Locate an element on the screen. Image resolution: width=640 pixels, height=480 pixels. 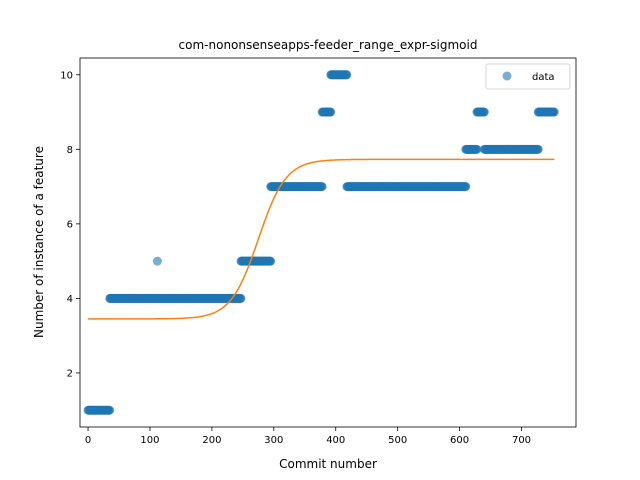
y-axis-ticks: 2 4 6 8 10 is located at coordinates (70, 224).